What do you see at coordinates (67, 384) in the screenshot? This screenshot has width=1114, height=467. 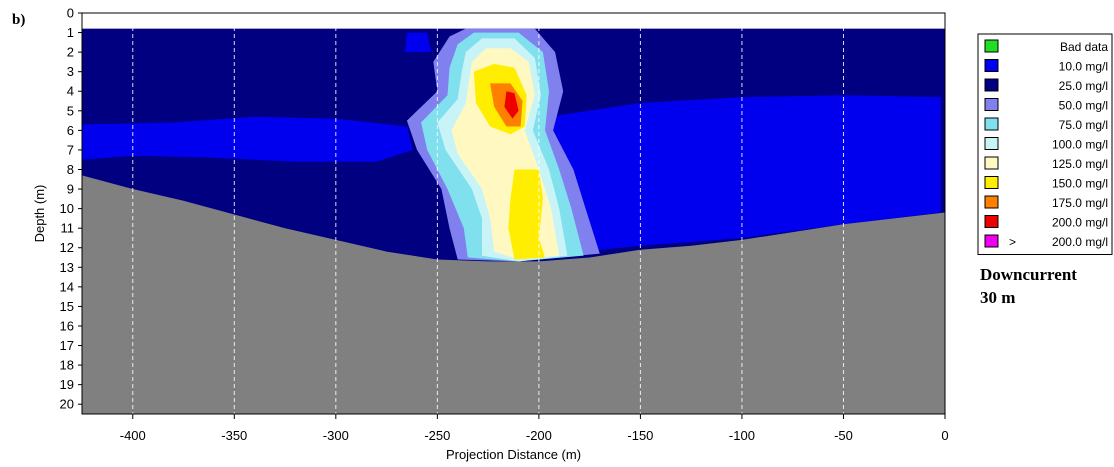 I see `y-tick-label-19: 19` at bounding box center [67, 384].